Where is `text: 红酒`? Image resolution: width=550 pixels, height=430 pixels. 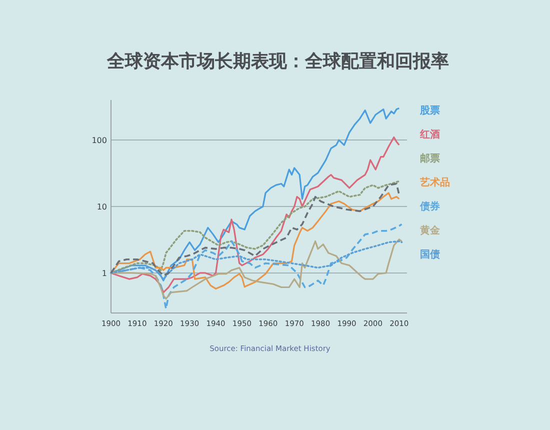
text: 红酒 is located at coordinates (429, 134).